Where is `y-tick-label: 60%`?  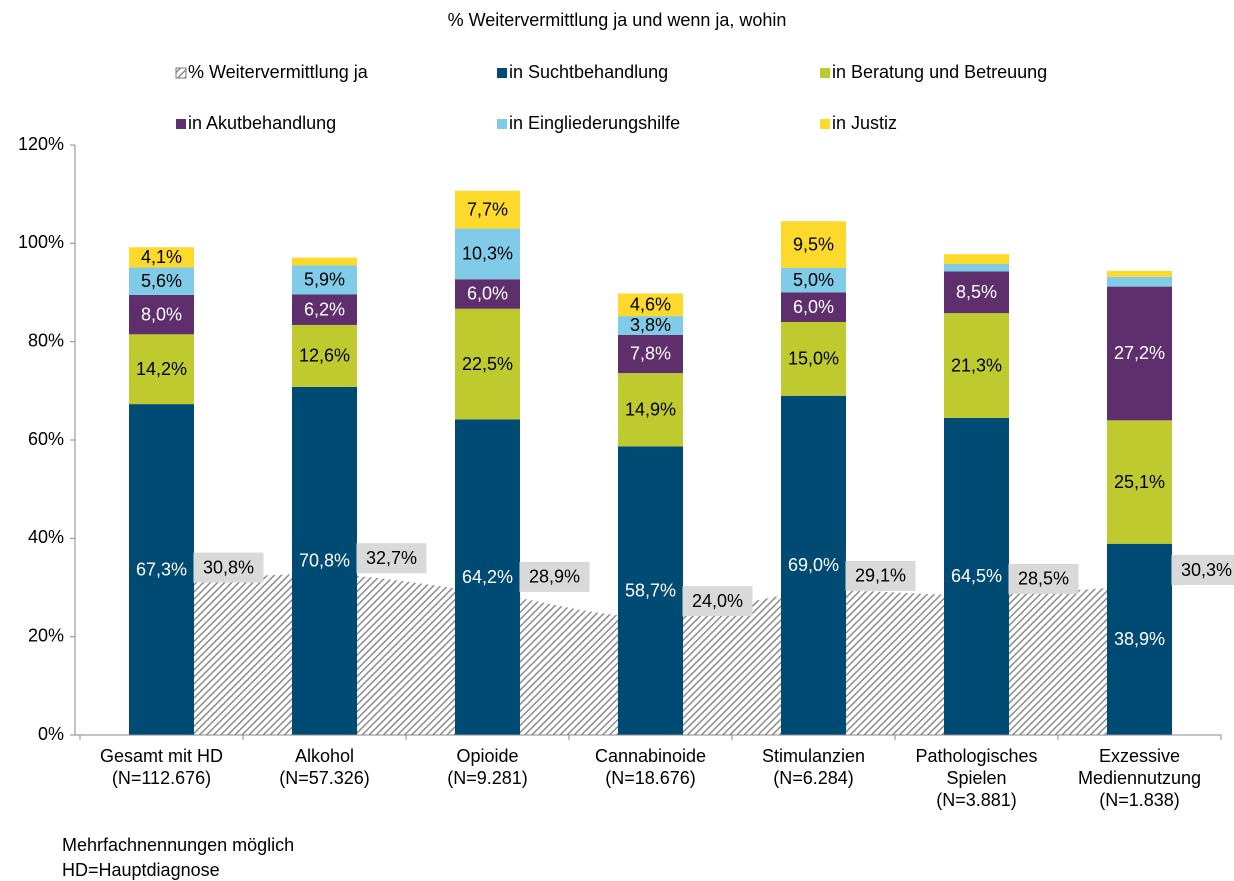
y-tick-label: 60% is located at coordinates (46, 439).